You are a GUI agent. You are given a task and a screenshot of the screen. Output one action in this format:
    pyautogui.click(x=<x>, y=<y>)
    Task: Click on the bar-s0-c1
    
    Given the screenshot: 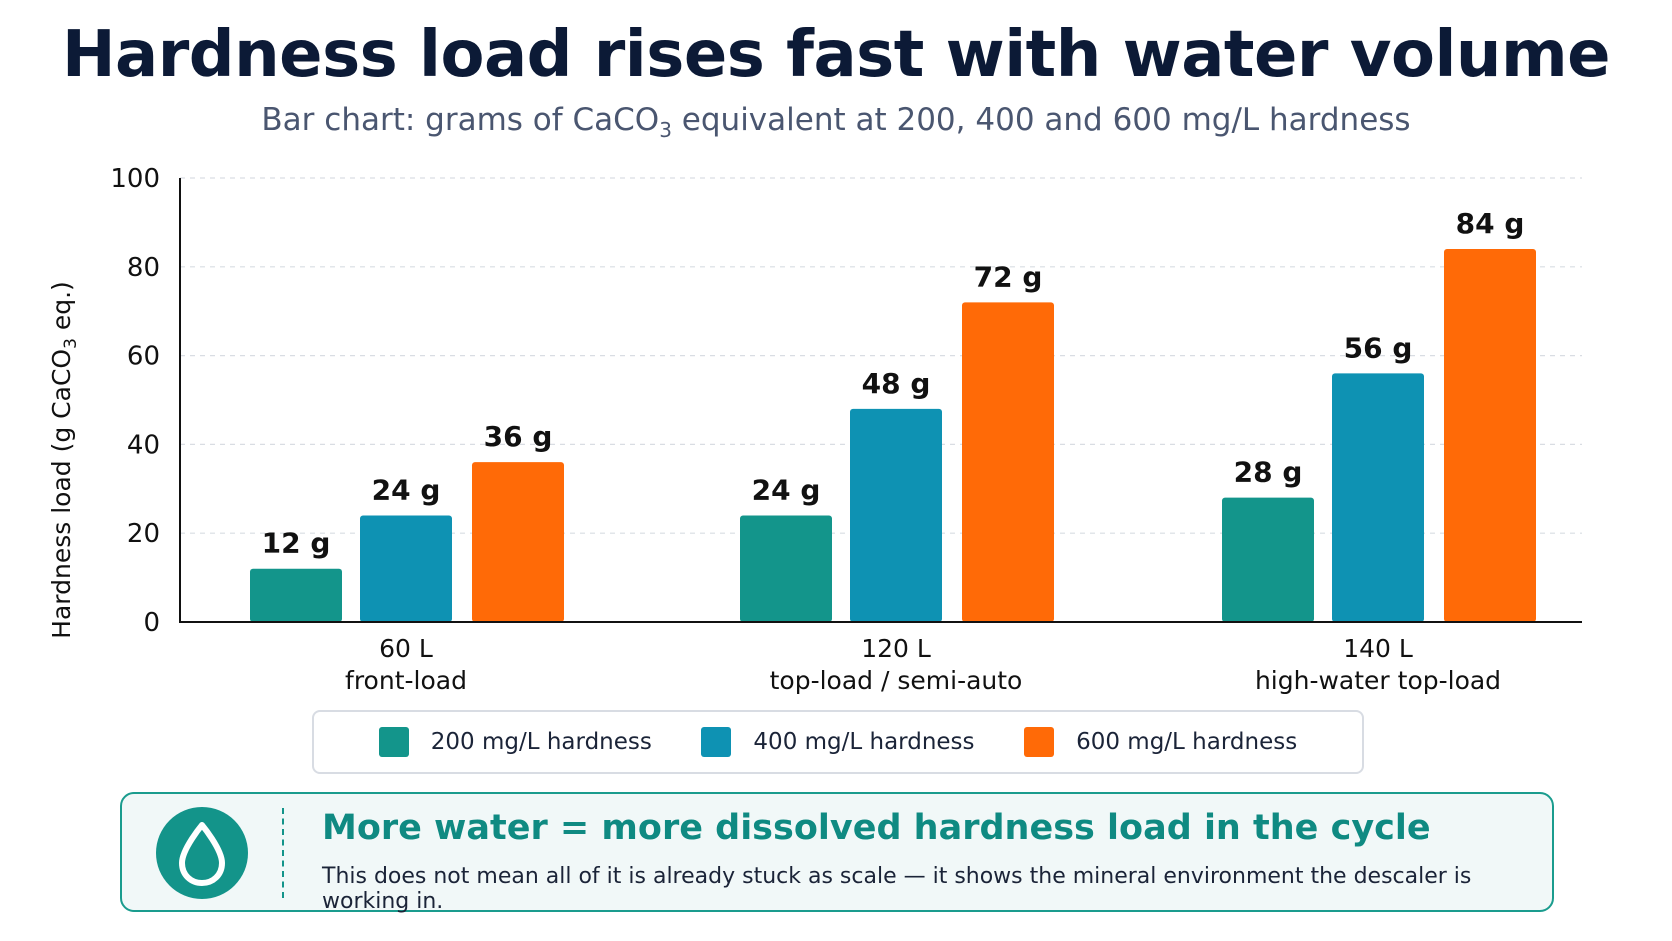 What is the action you would take?
    pyautogui.click(x=786, y=568)
    